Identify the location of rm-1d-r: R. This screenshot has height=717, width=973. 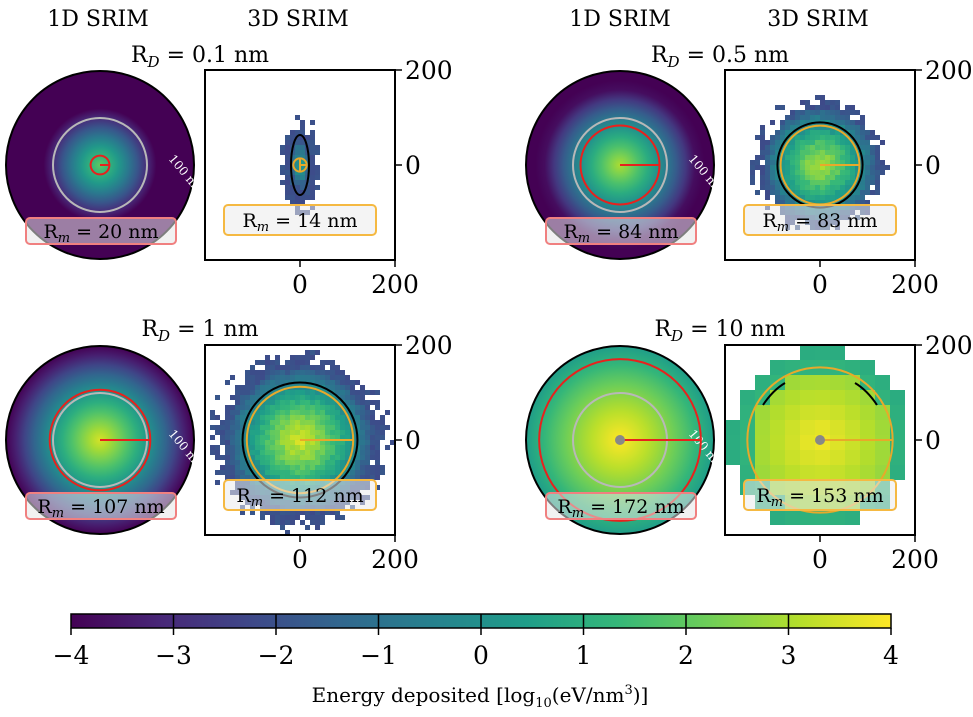
(44, 507).